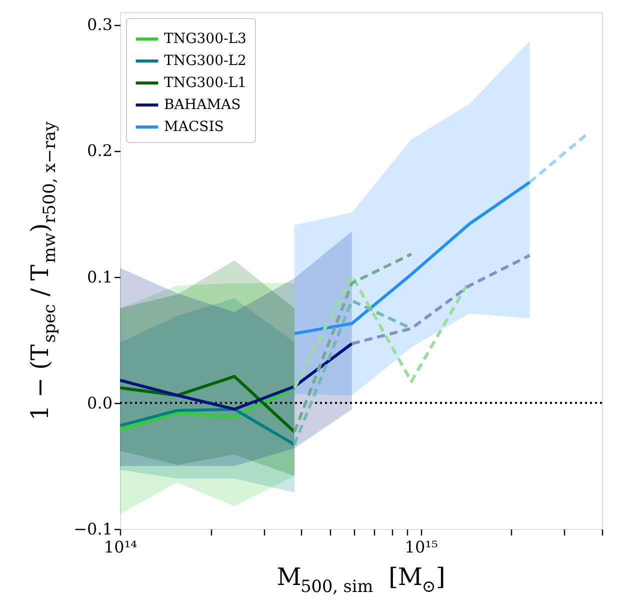  Describe the element at coordinates (99, 150) in the screenshot. I see `y-tick-label: 0.2` at that location.